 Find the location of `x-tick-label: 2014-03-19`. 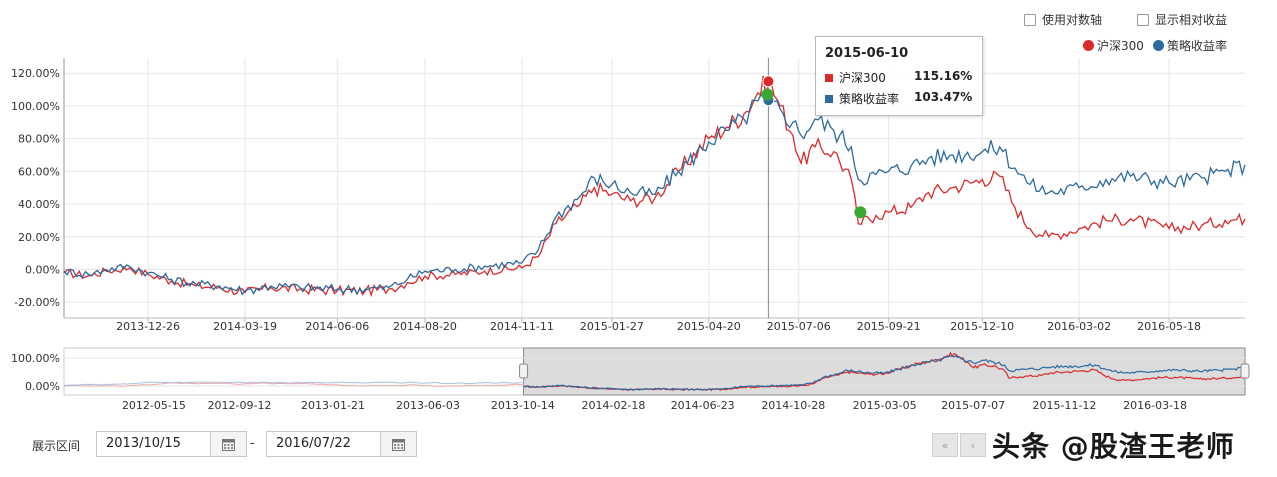

x-tick-label: 2014-03-19 is located at coordinates (245, 326).